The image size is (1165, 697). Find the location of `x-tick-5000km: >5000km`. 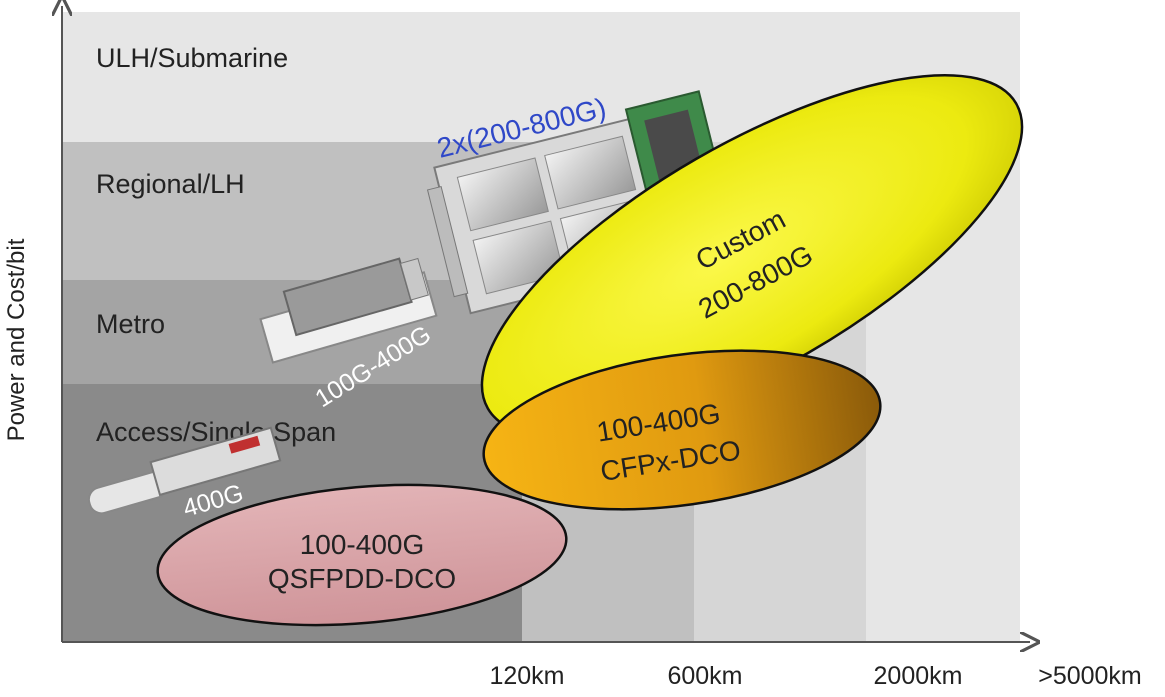

x-tick-5000km: >5000km is located at coordinates (1090, 676).